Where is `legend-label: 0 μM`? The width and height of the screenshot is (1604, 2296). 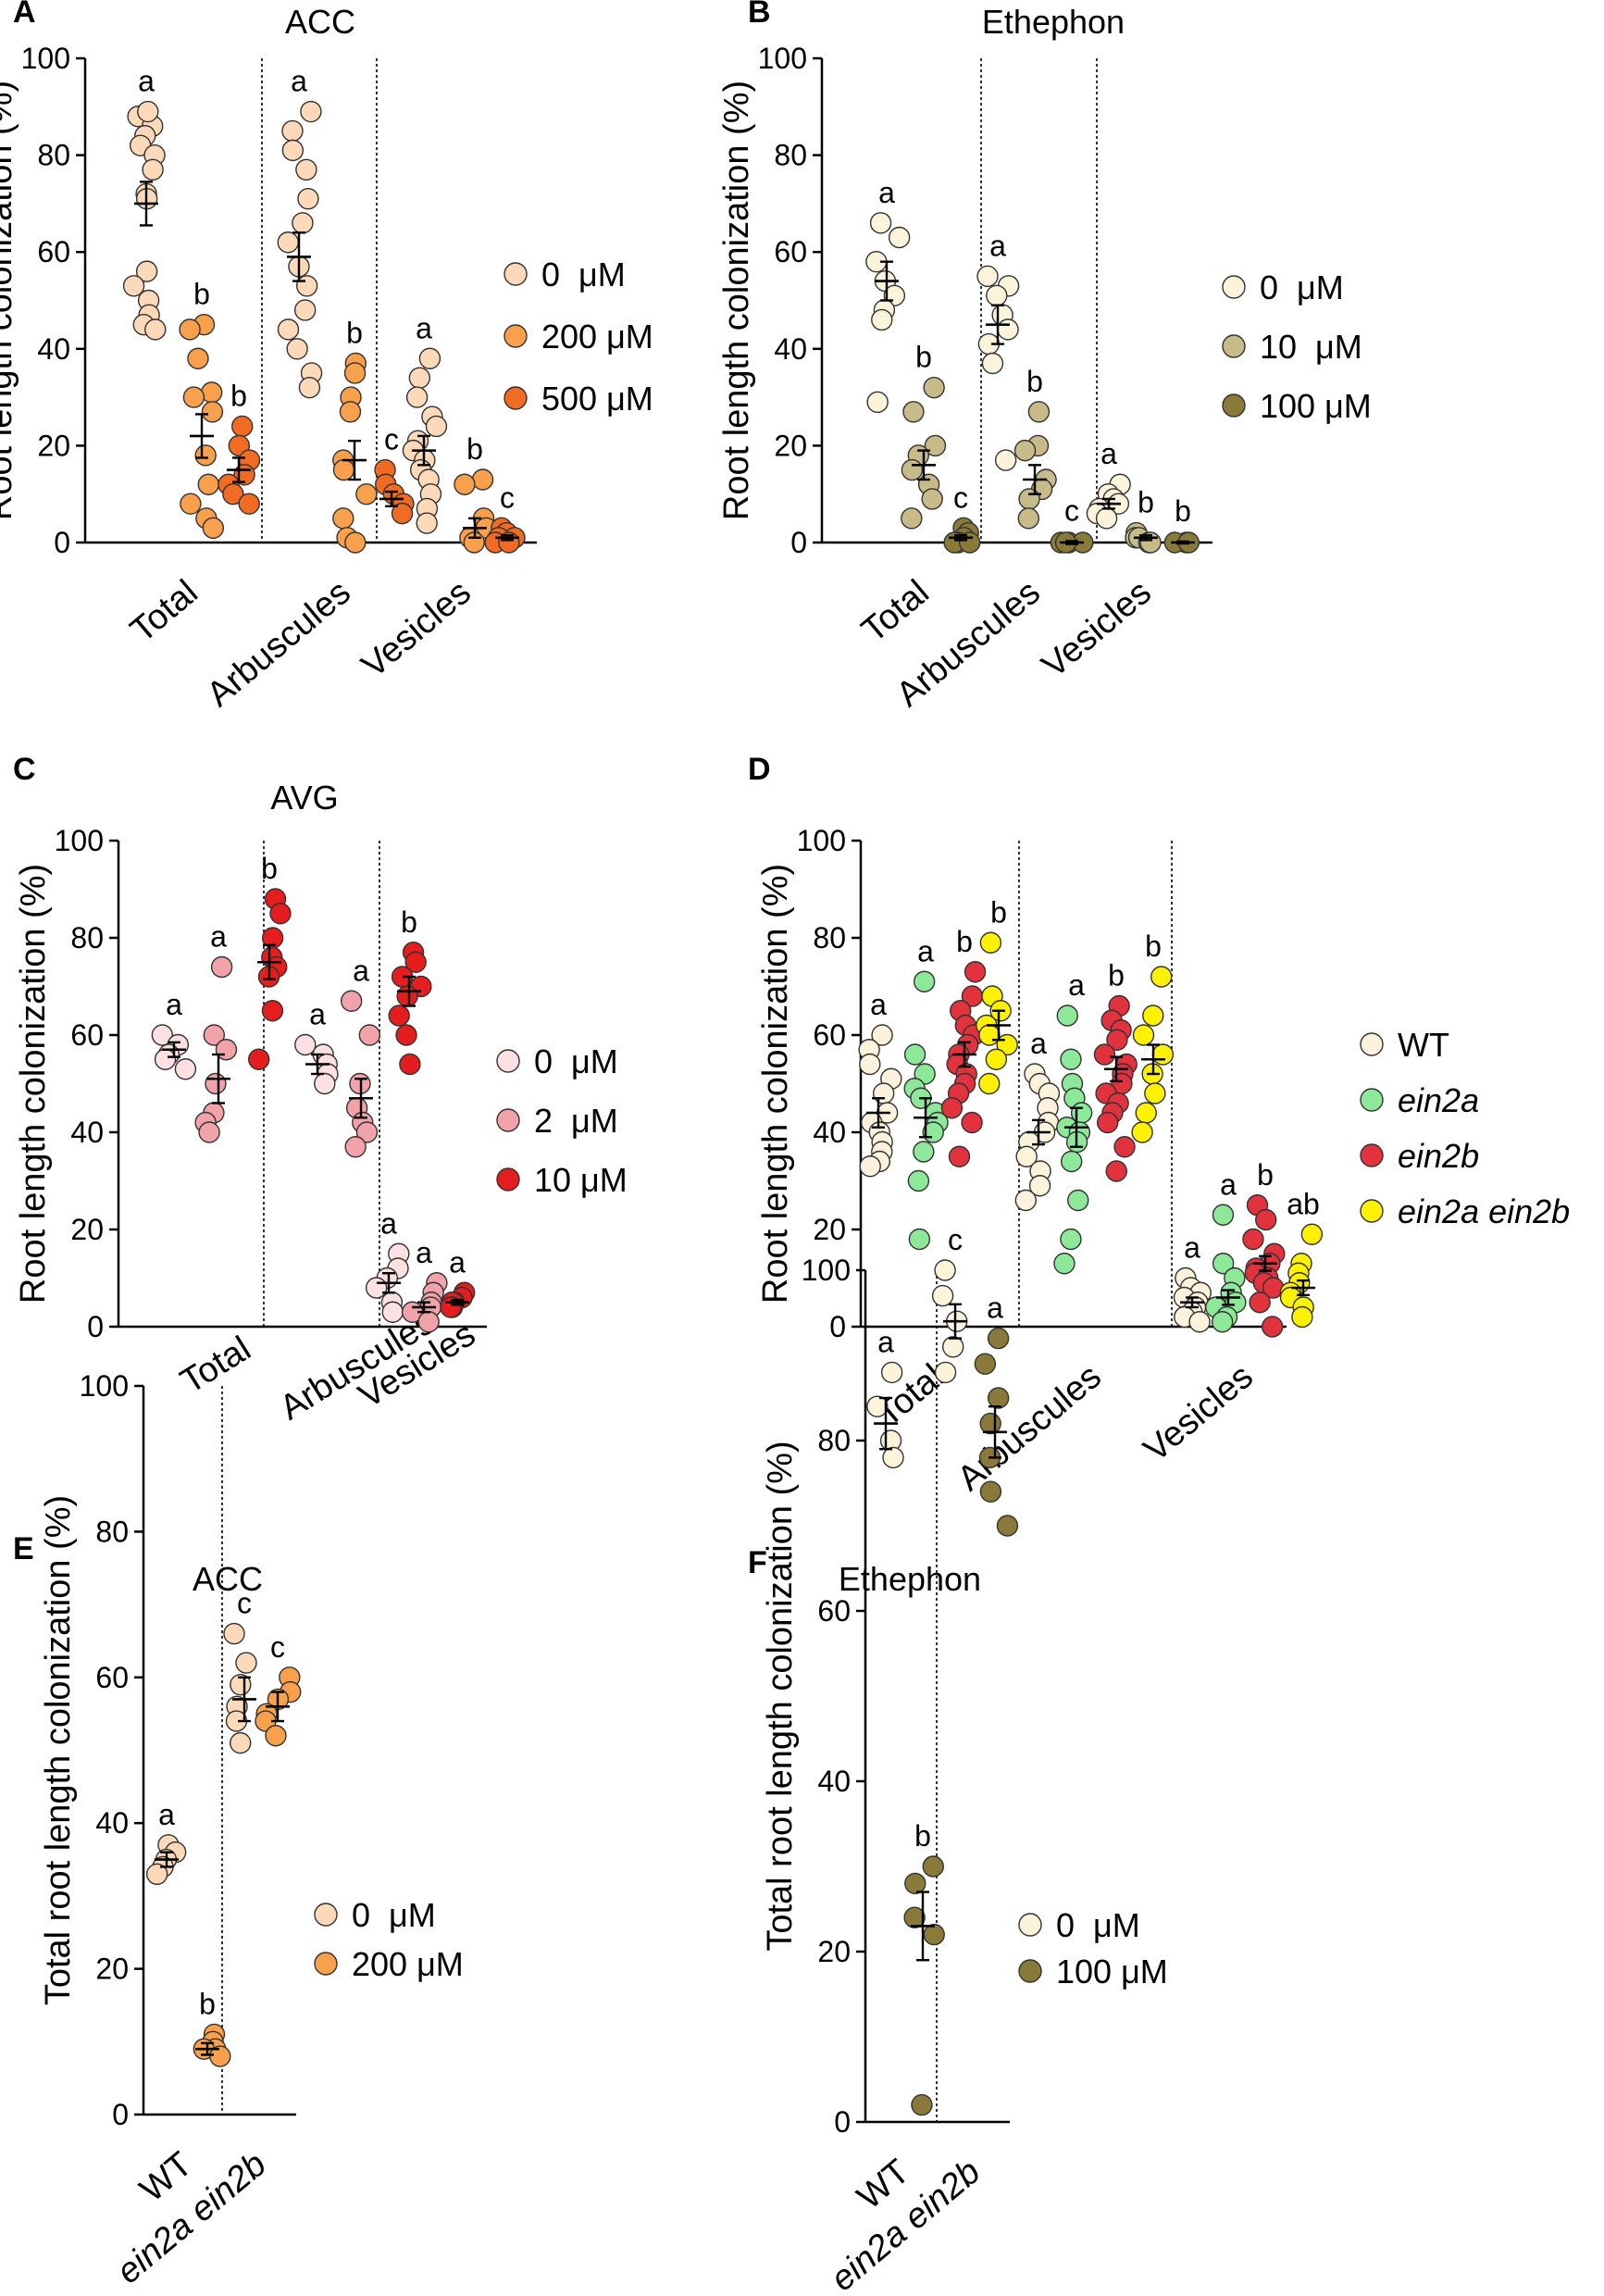 legend-label: 0 μM is located at coordinates (394, 1915).